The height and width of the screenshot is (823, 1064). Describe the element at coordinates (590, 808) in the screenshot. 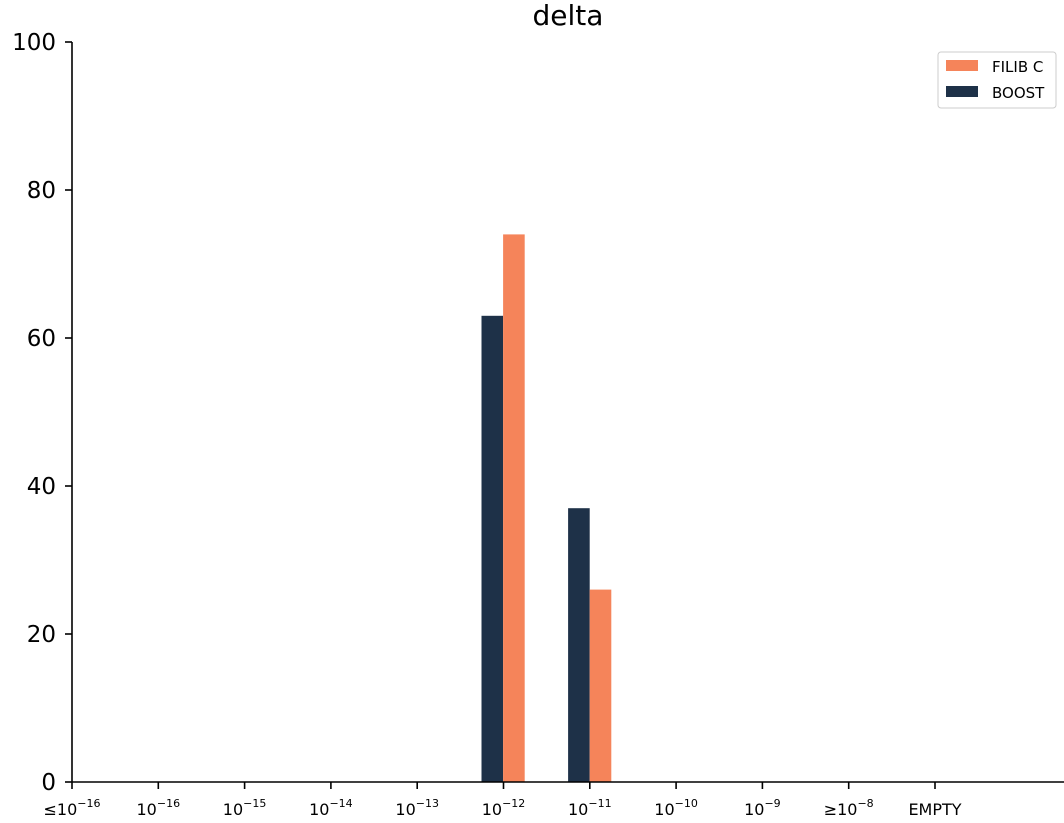

I see `x-tick-label-6: 10−11` at that location.